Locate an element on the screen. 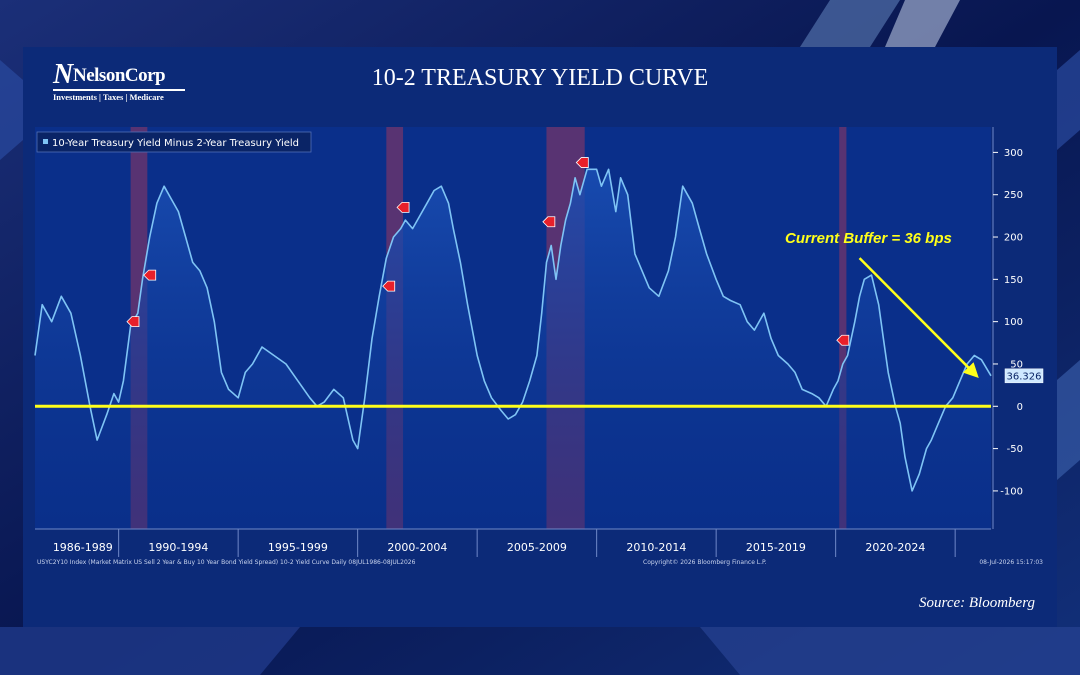 The width and height of the screenshot is (1080, 675). x-tick-label-3: 2000-2004 is located at coordinates (417, 547).